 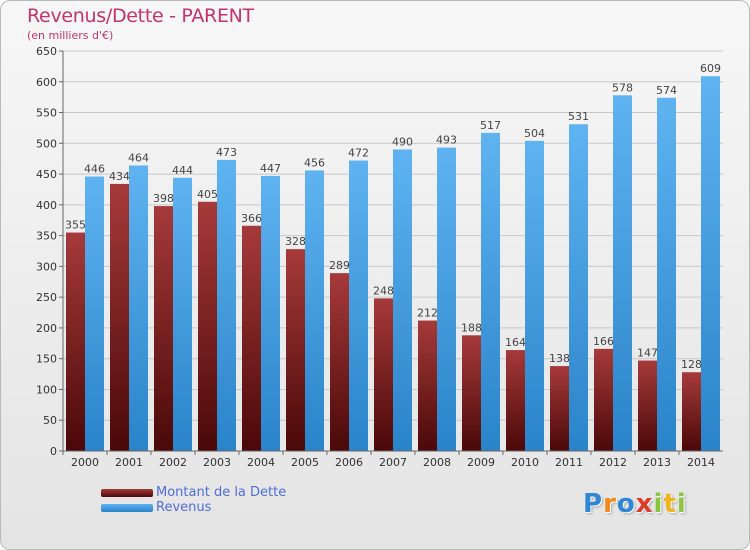 What do you see at coordinates (46, 51) in the screenshot?
I see `y-tick-label: 650` at bounding box center [46, 51].